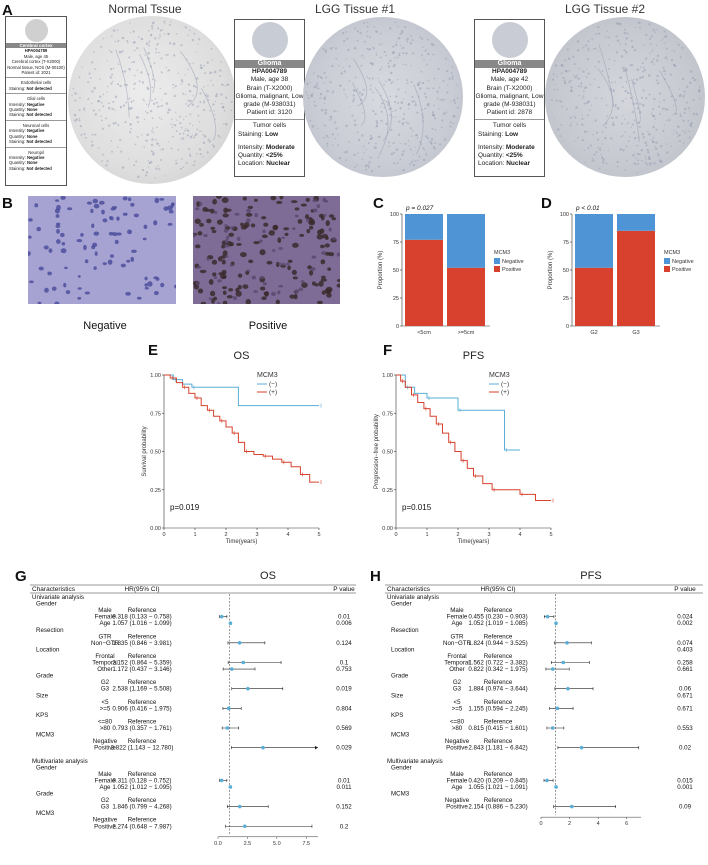 Image resolution: width=708 pixels, height=865 pixels. Describe the element at coordinates (142, 702) in the screenshot. I see `row-hr: Reference` at that location.